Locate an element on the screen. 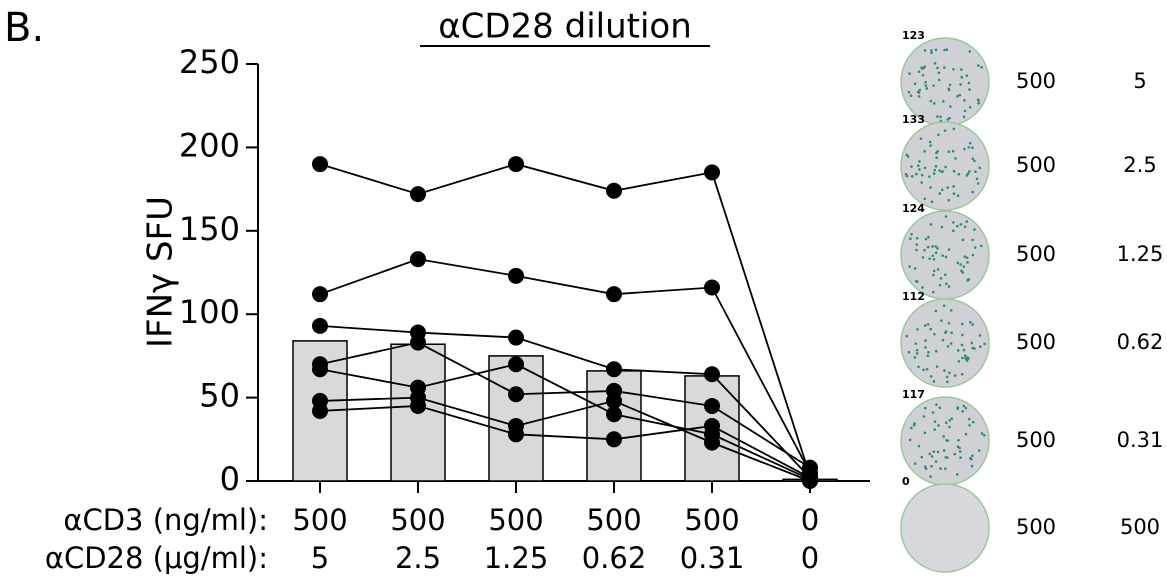 The height and width of the screenshot is (584, 1167). well-acd28: 0.62 is located at coordinates (1140, 342).